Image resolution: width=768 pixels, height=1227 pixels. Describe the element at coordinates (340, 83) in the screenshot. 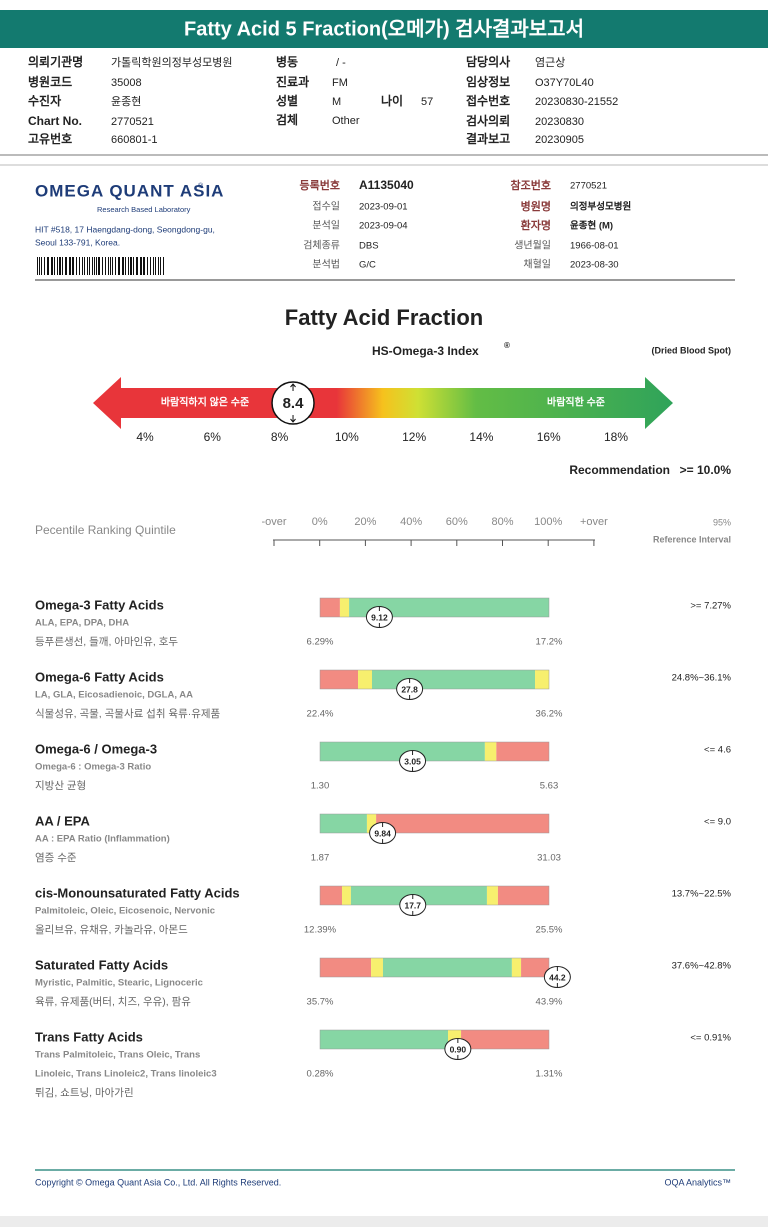

I see `field-value: FM` at that location.